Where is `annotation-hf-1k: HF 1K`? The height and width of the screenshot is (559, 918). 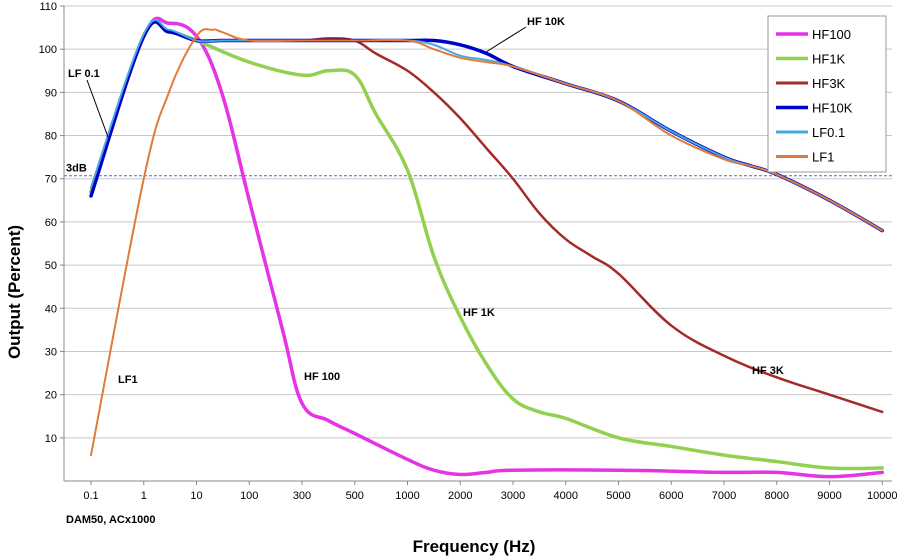 annotation-hf-1k: HF 1K is located at coordinates (479, 313).